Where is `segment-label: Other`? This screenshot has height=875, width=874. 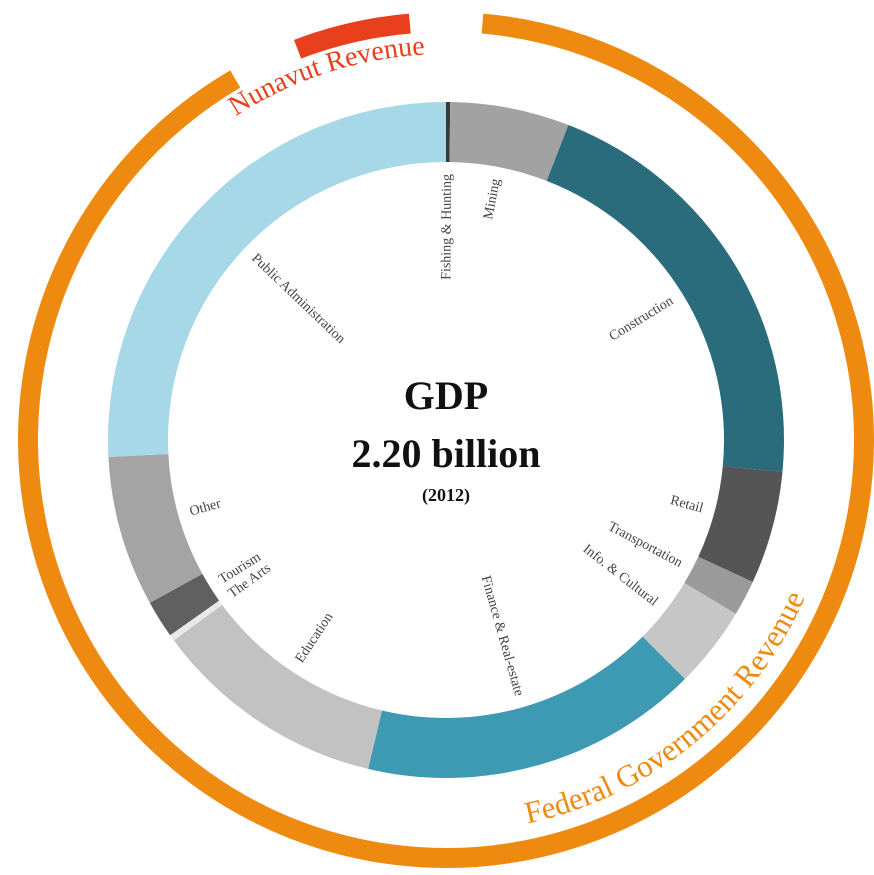 segment-label: Other is located at coordinates (205, 507).